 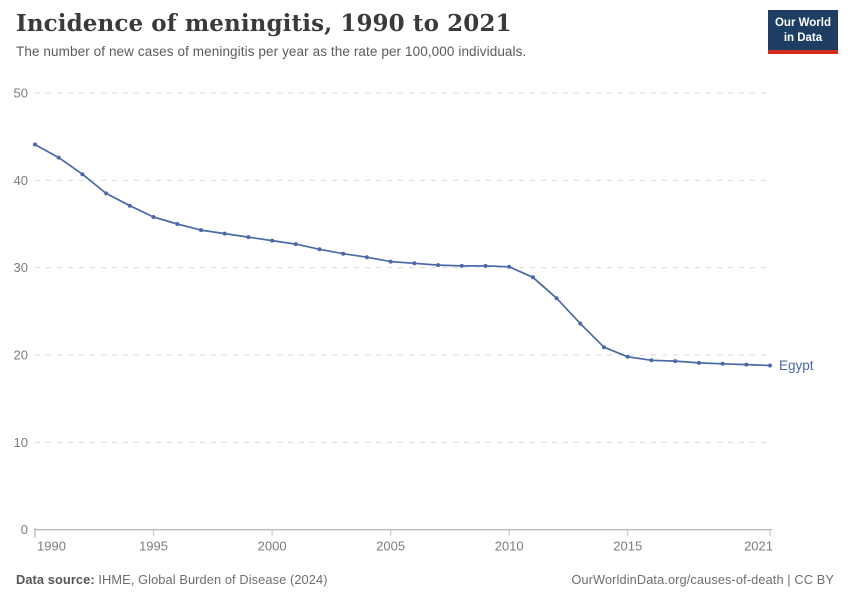 What do you see at coordinates (55, 579) in the screenshot?
I see `data-source-label: Data source:` at bounding box center [55, 579].